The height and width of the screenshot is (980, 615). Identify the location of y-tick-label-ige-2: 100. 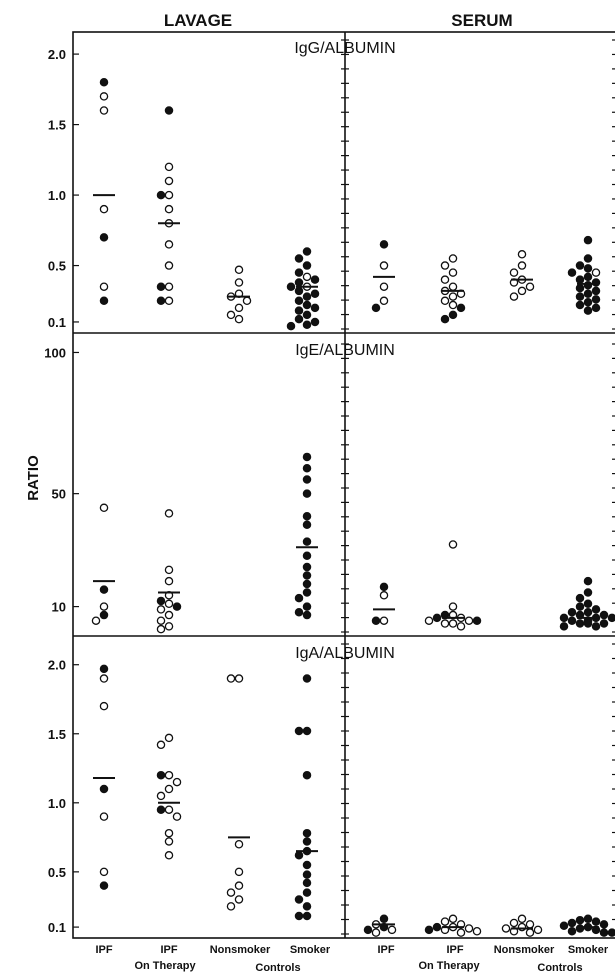
(55, 352).